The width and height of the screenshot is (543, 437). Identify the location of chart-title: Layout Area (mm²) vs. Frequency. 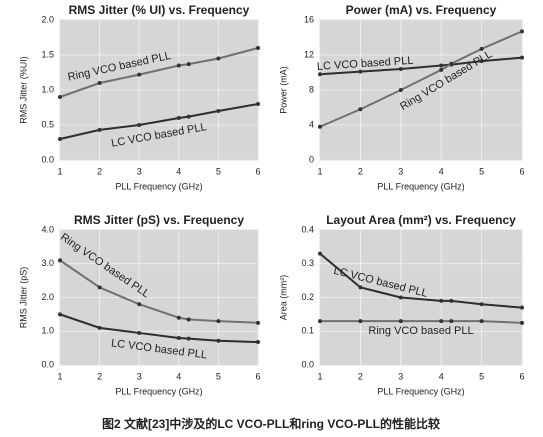
(421, 220).